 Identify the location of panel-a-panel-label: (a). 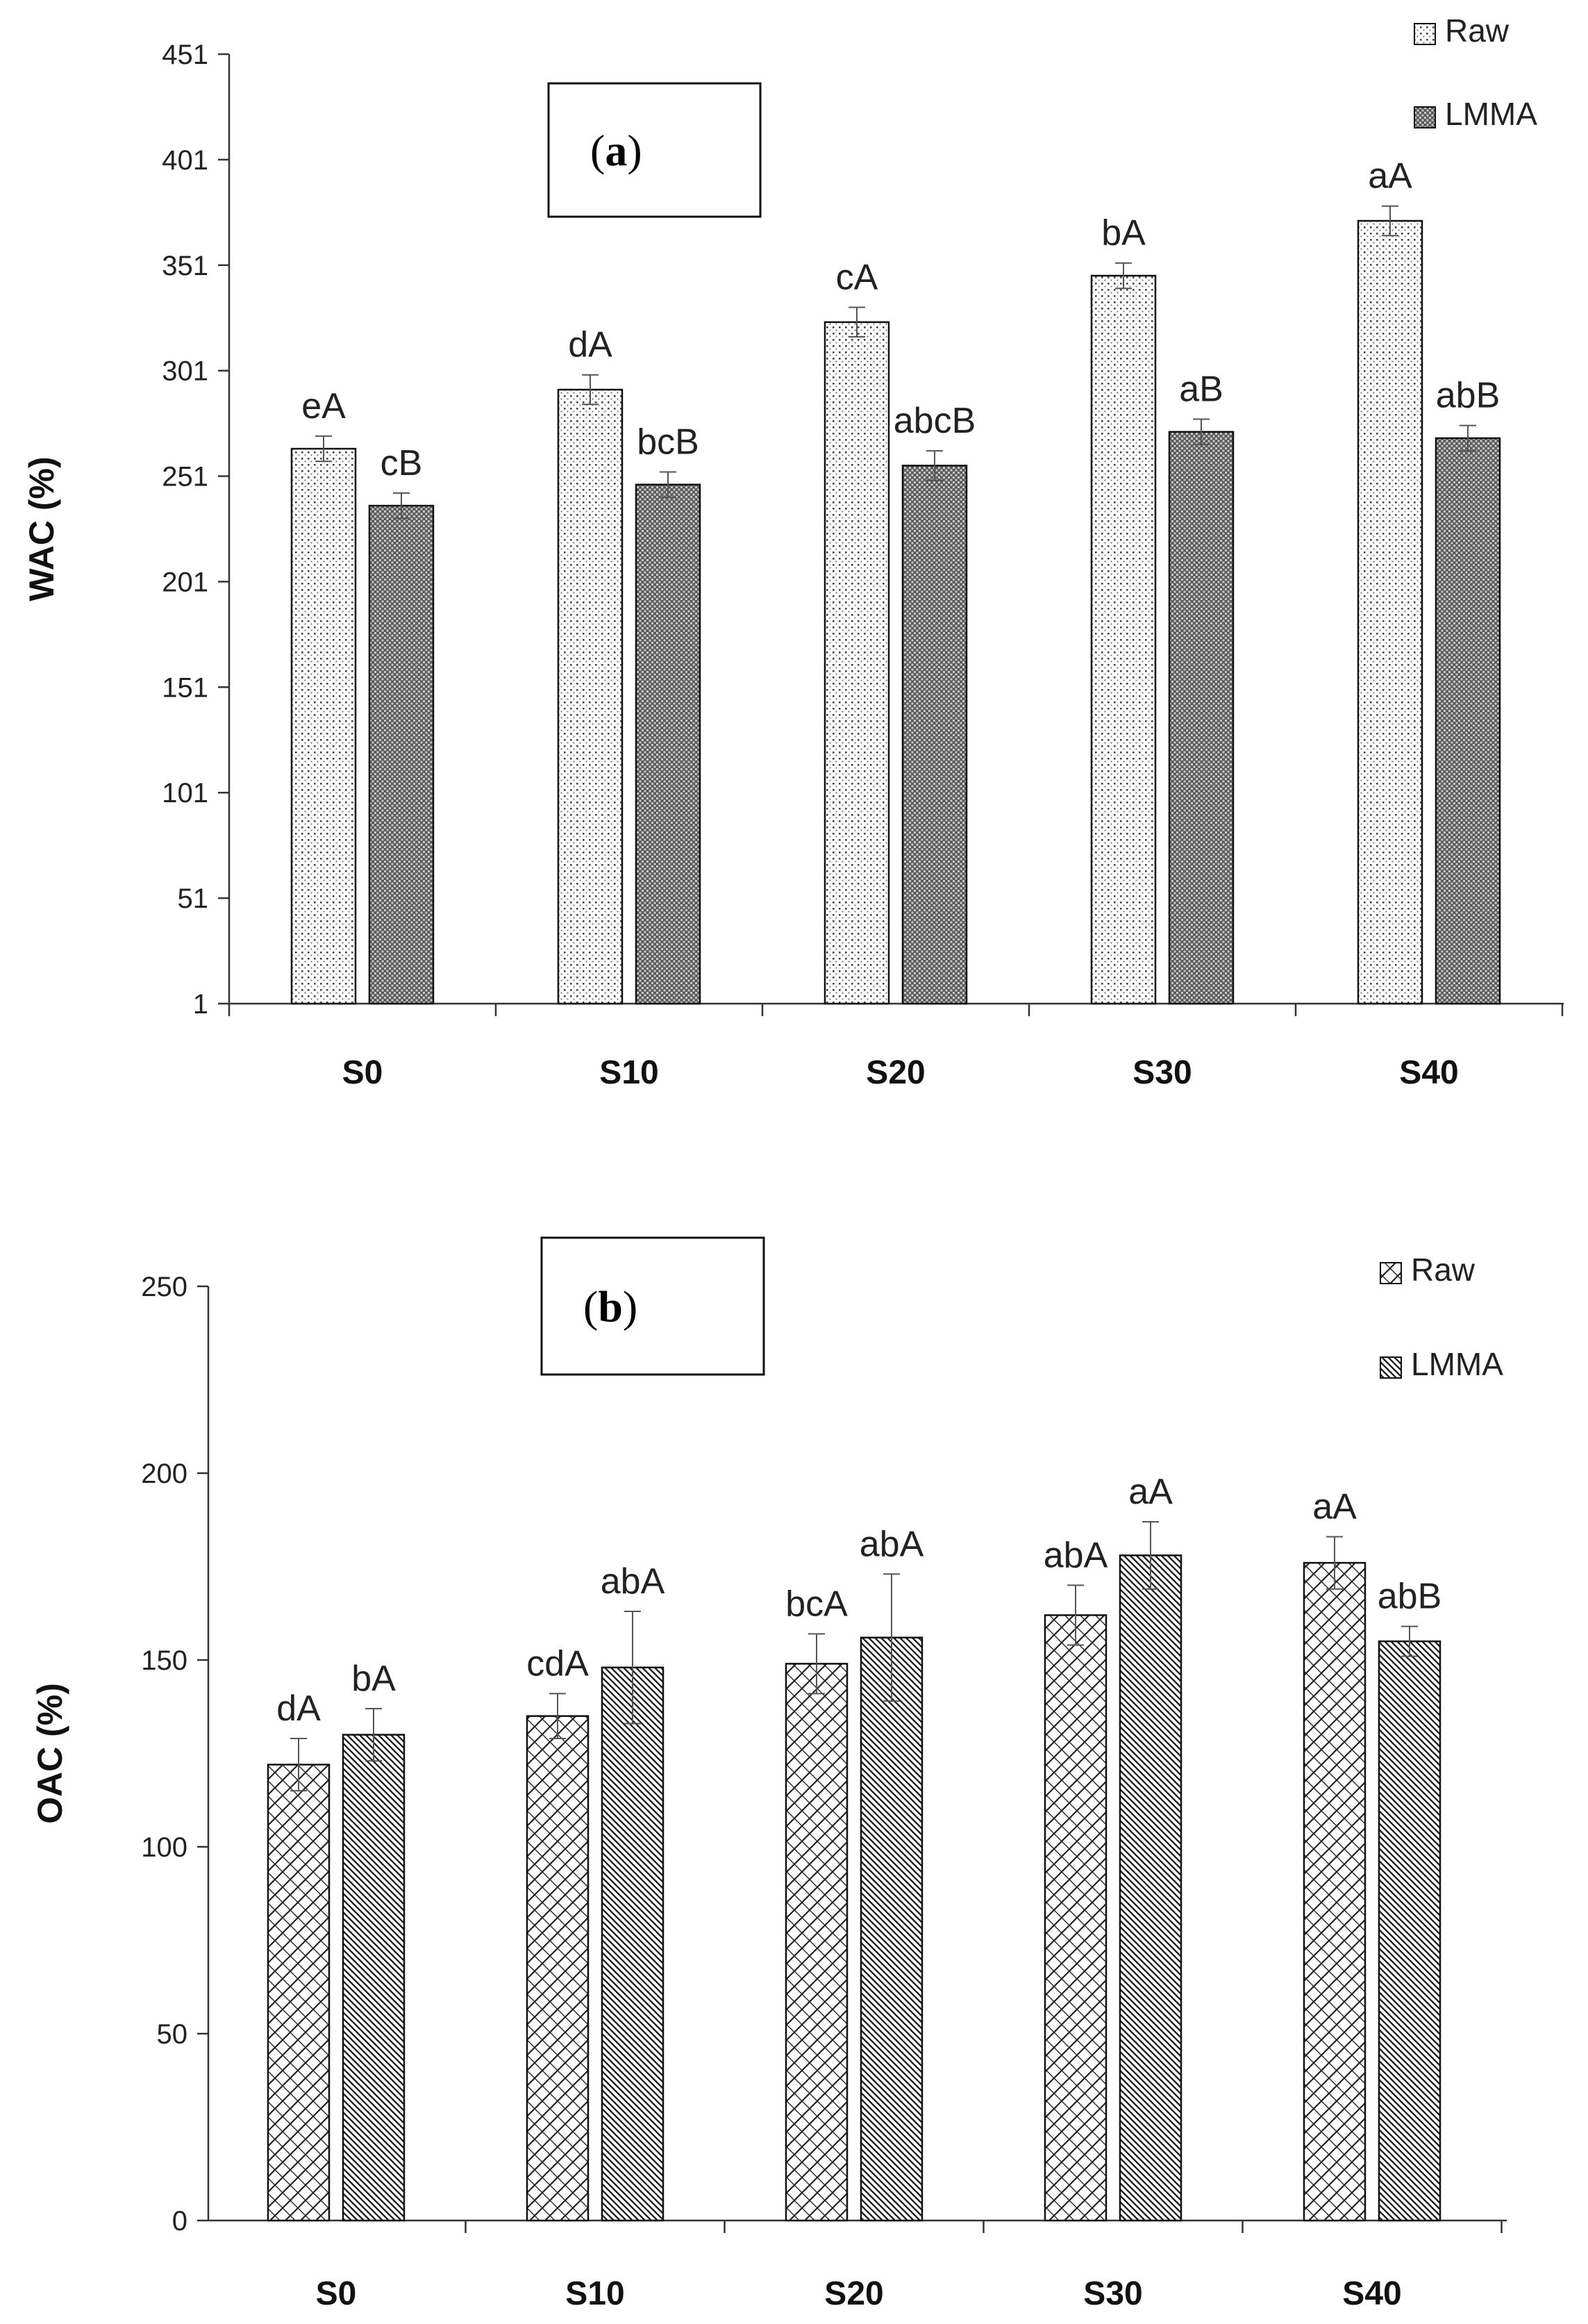
(616, 150).